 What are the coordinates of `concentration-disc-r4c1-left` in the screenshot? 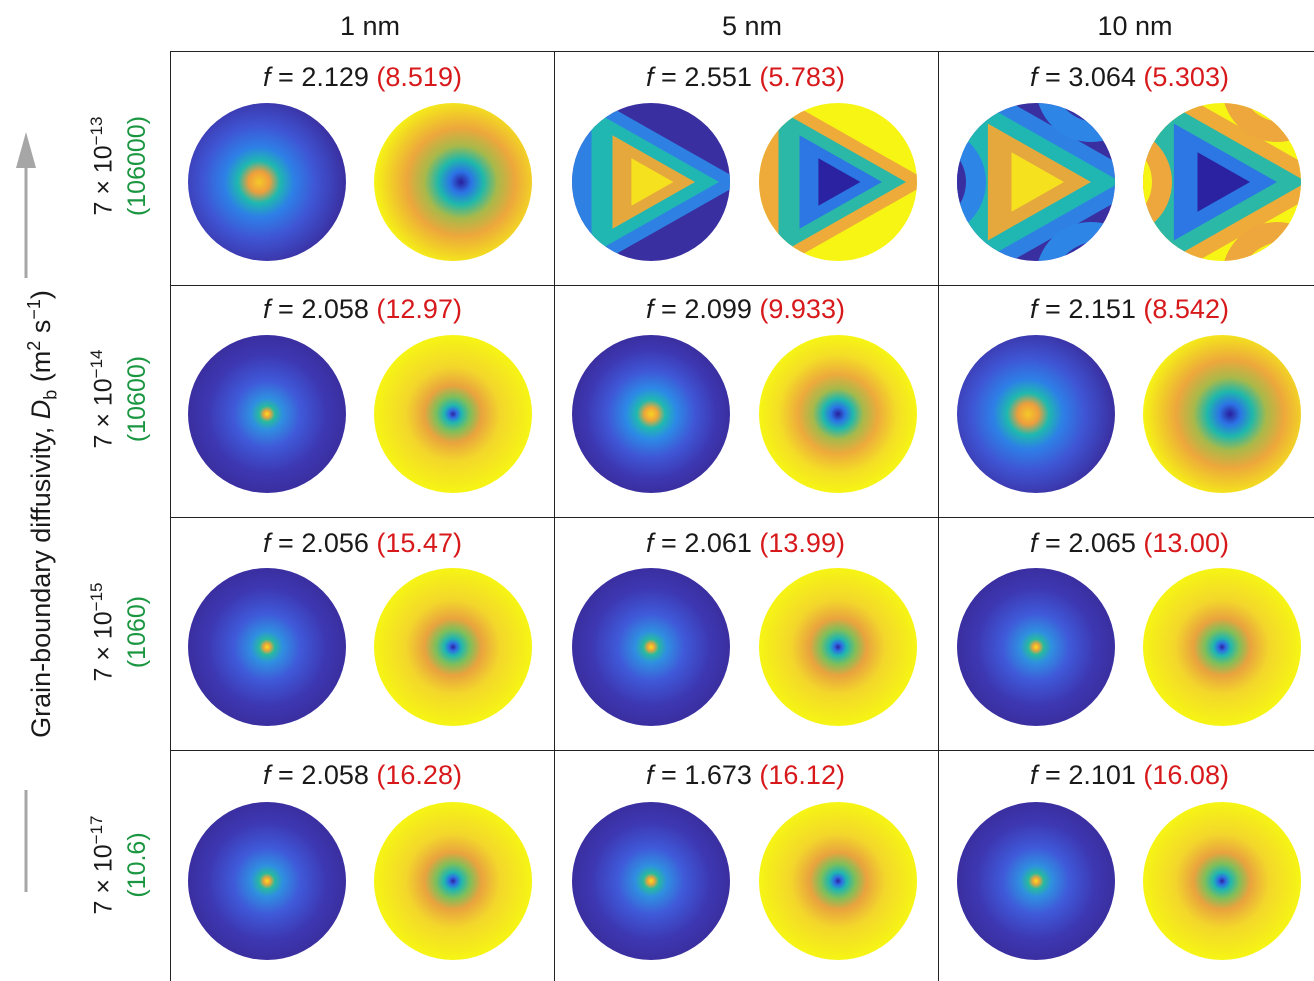 It's located at (267, 881).